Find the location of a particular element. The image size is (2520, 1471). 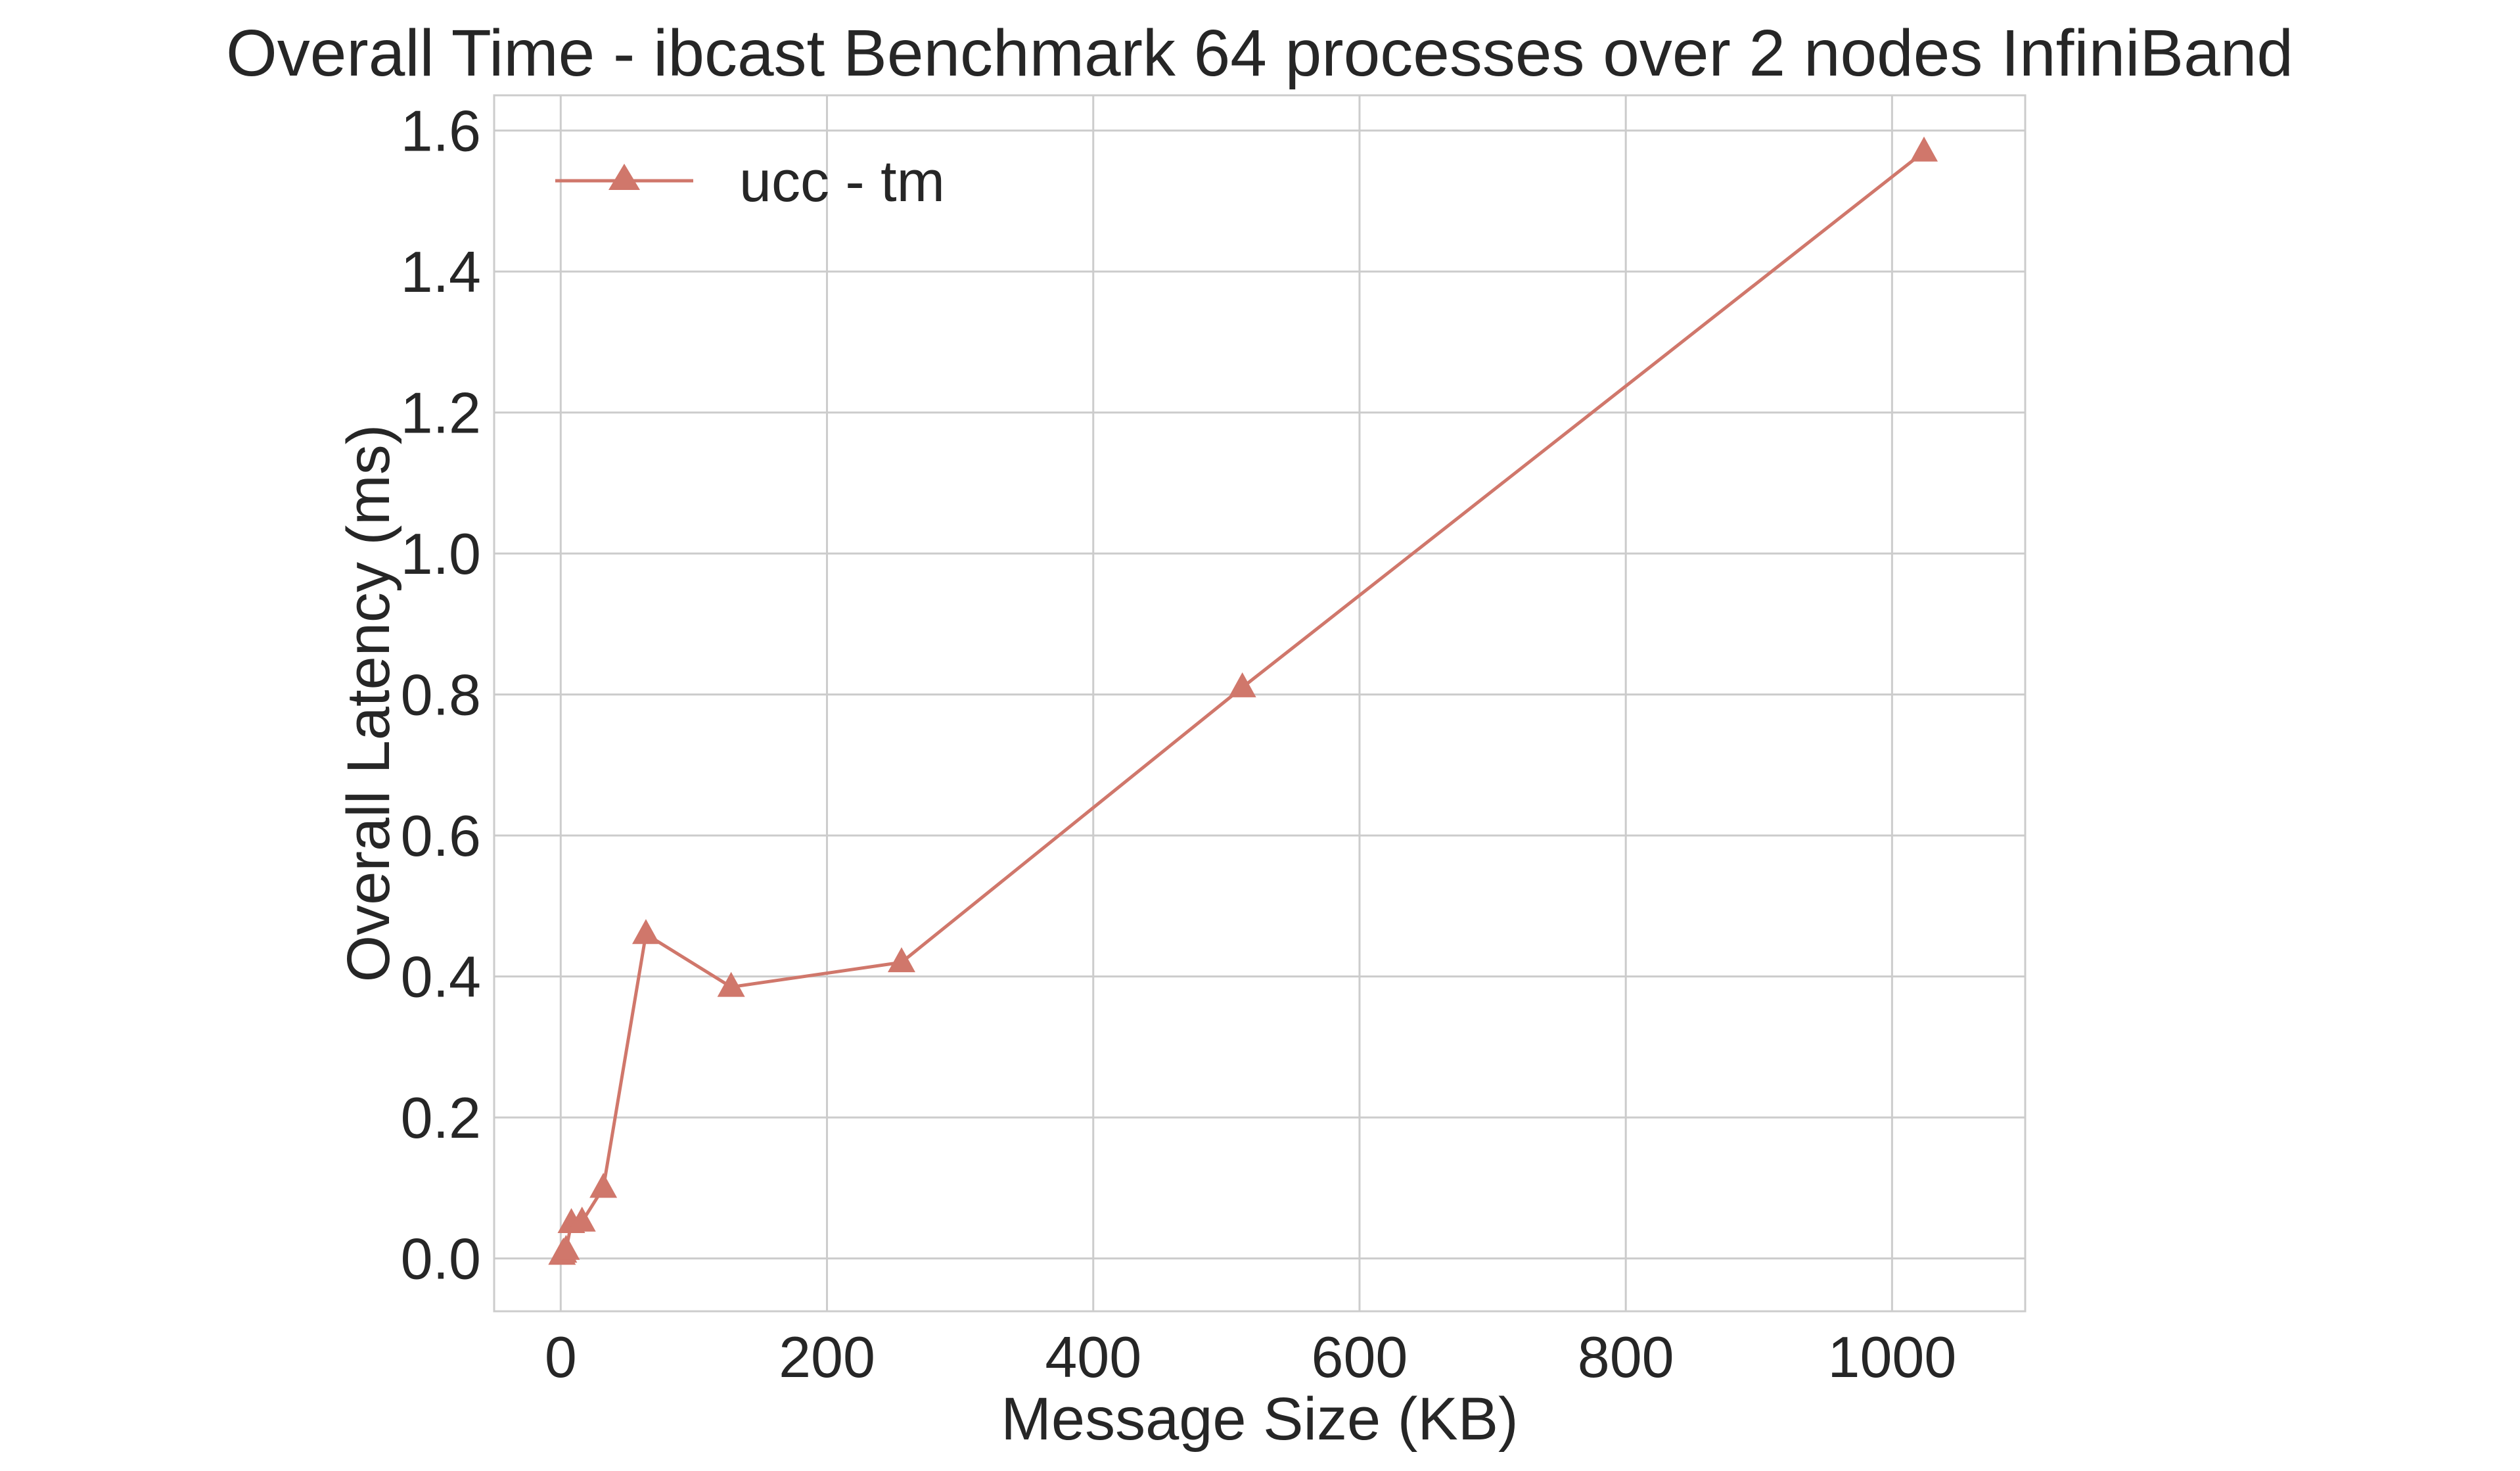

y-tick-label: 0.2 is located at coordinates (441, 1117).